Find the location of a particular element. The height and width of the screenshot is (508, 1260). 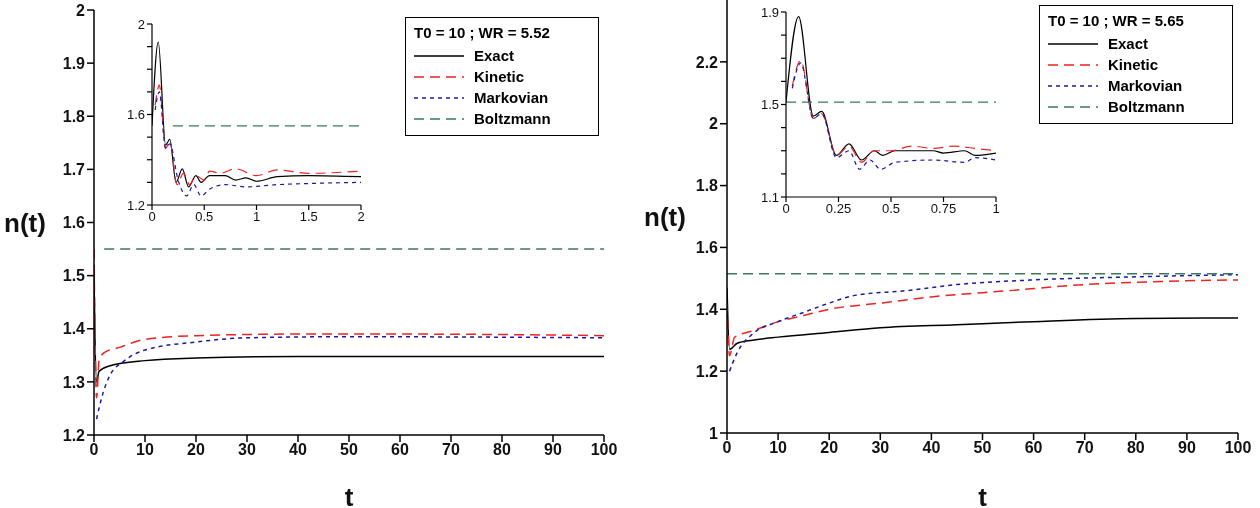

y-tick-label: 1.3 is located at coordinates (74, 382).